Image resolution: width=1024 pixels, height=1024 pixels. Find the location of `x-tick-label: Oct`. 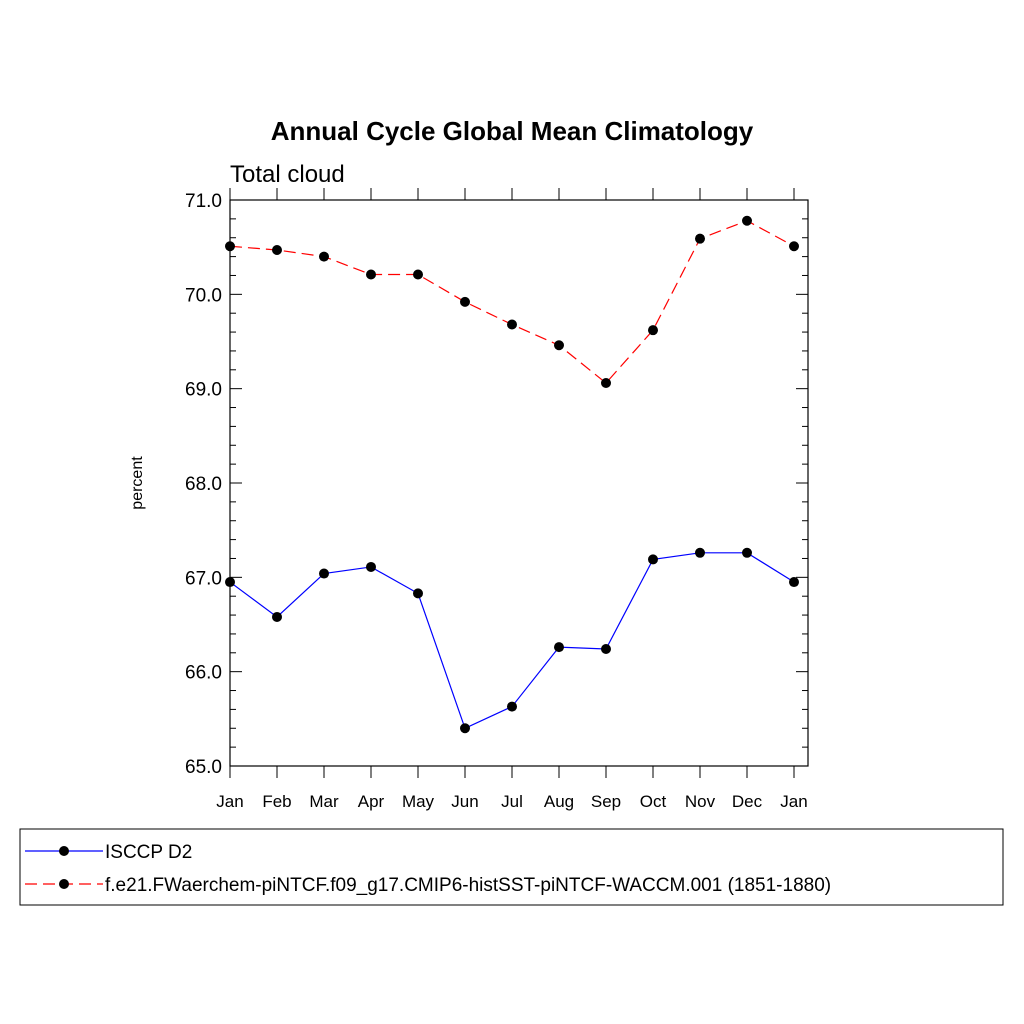

x-tick-label: Oct is located at coordinates (653, 801).